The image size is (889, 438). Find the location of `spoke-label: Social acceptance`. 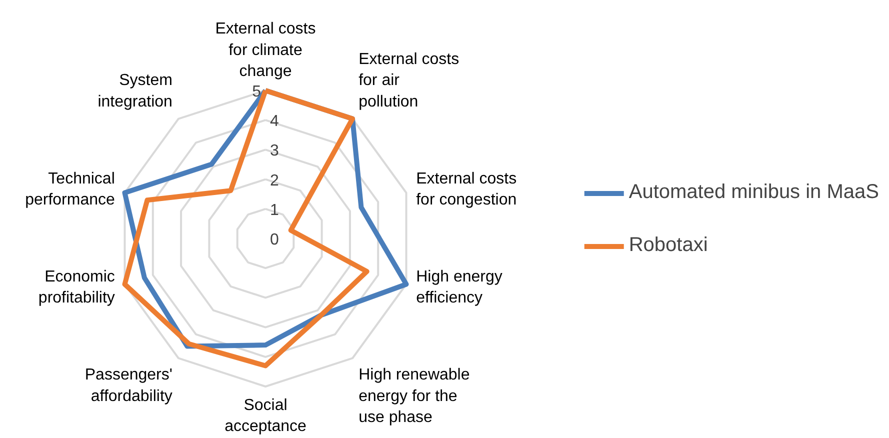

spoke-label: Social acceptance is located at coordinates (265, 416).